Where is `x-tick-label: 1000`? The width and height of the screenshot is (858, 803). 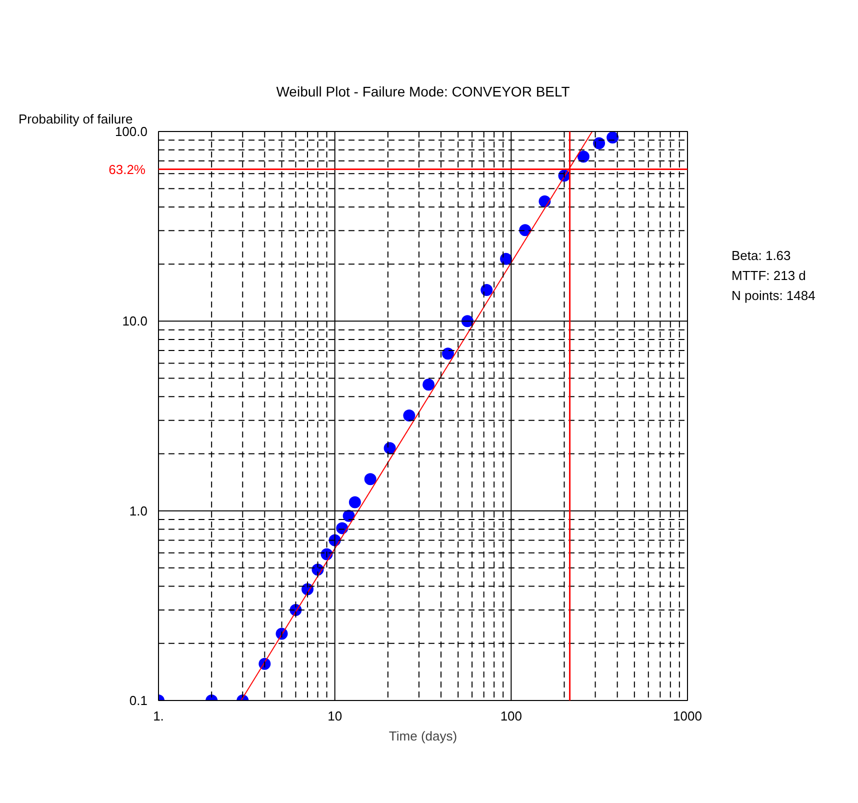
x-tick-label: 1000 is located at coordinates (687, 716).